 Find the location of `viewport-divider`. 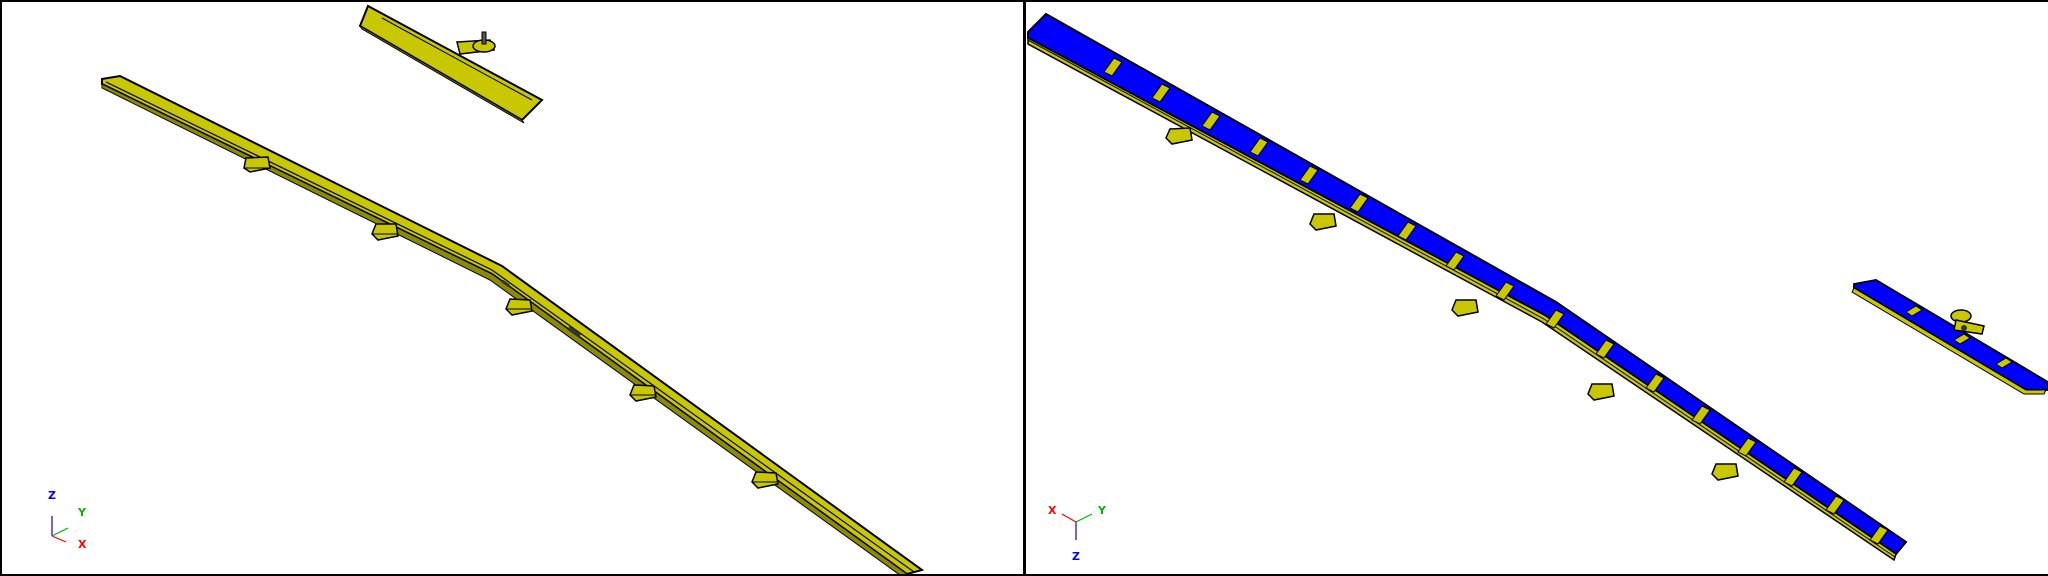

viewport-divider is located at coordinates (1024, 288).